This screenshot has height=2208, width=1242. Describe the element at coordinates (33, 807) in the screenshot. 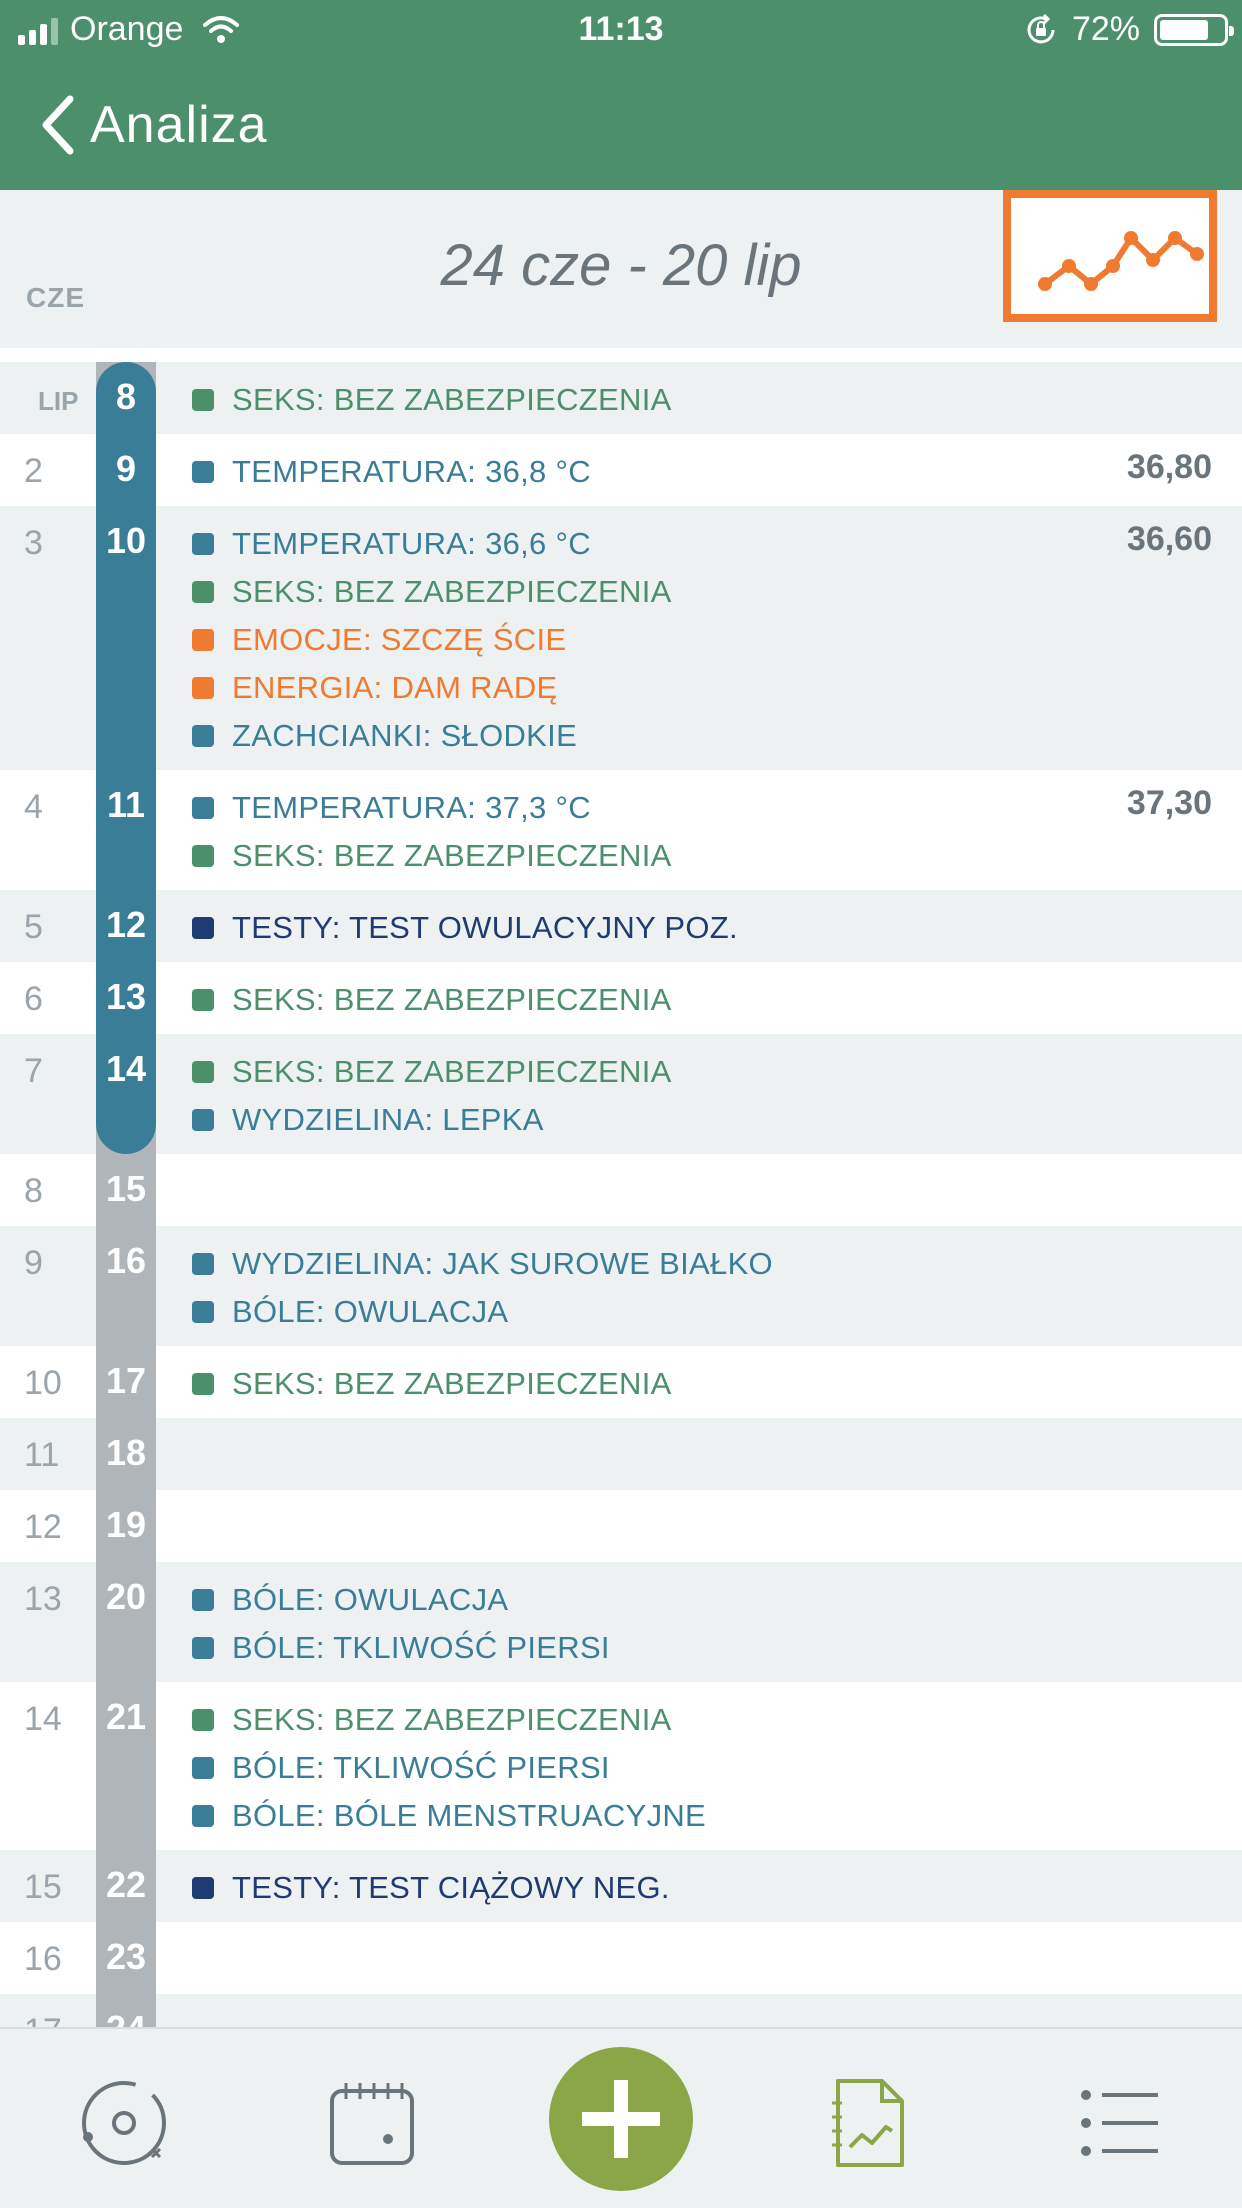

I see `cycle-day-number: 4` at that location.